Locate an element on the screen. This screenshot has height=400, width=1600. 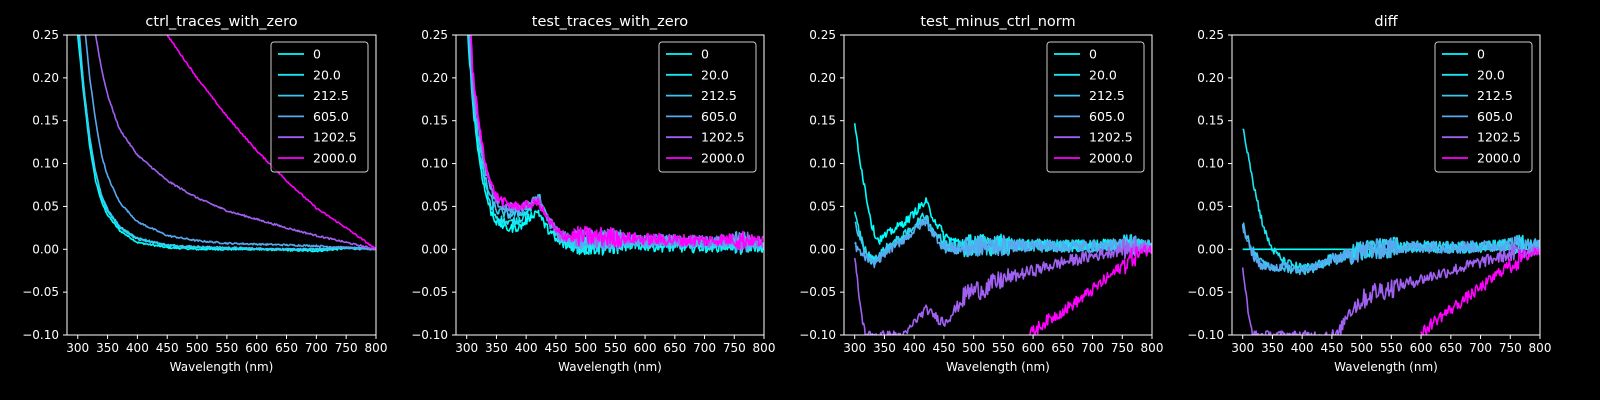
series-line-212.5 is located at coordinates (227, 143).